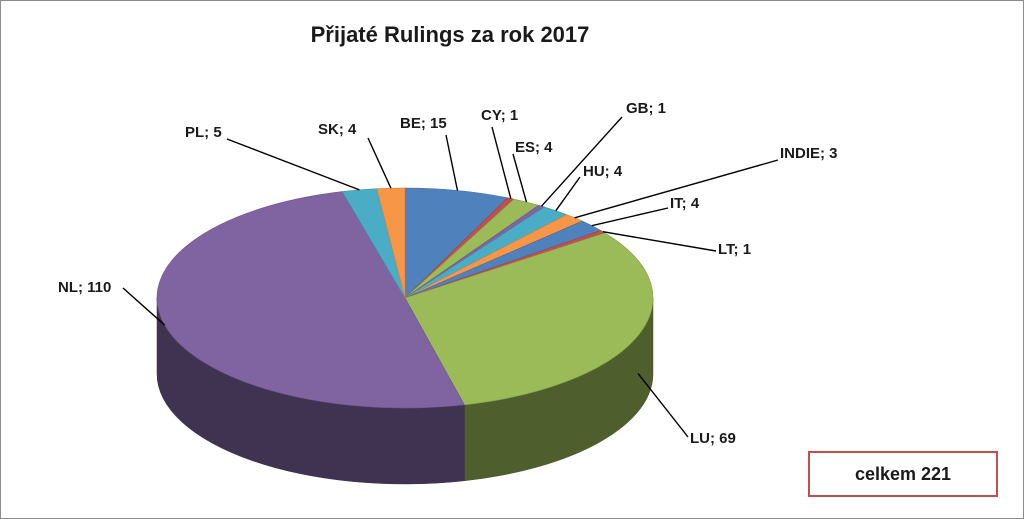  I want to click on data-label-nl: NL; 110, so click(84, 287).